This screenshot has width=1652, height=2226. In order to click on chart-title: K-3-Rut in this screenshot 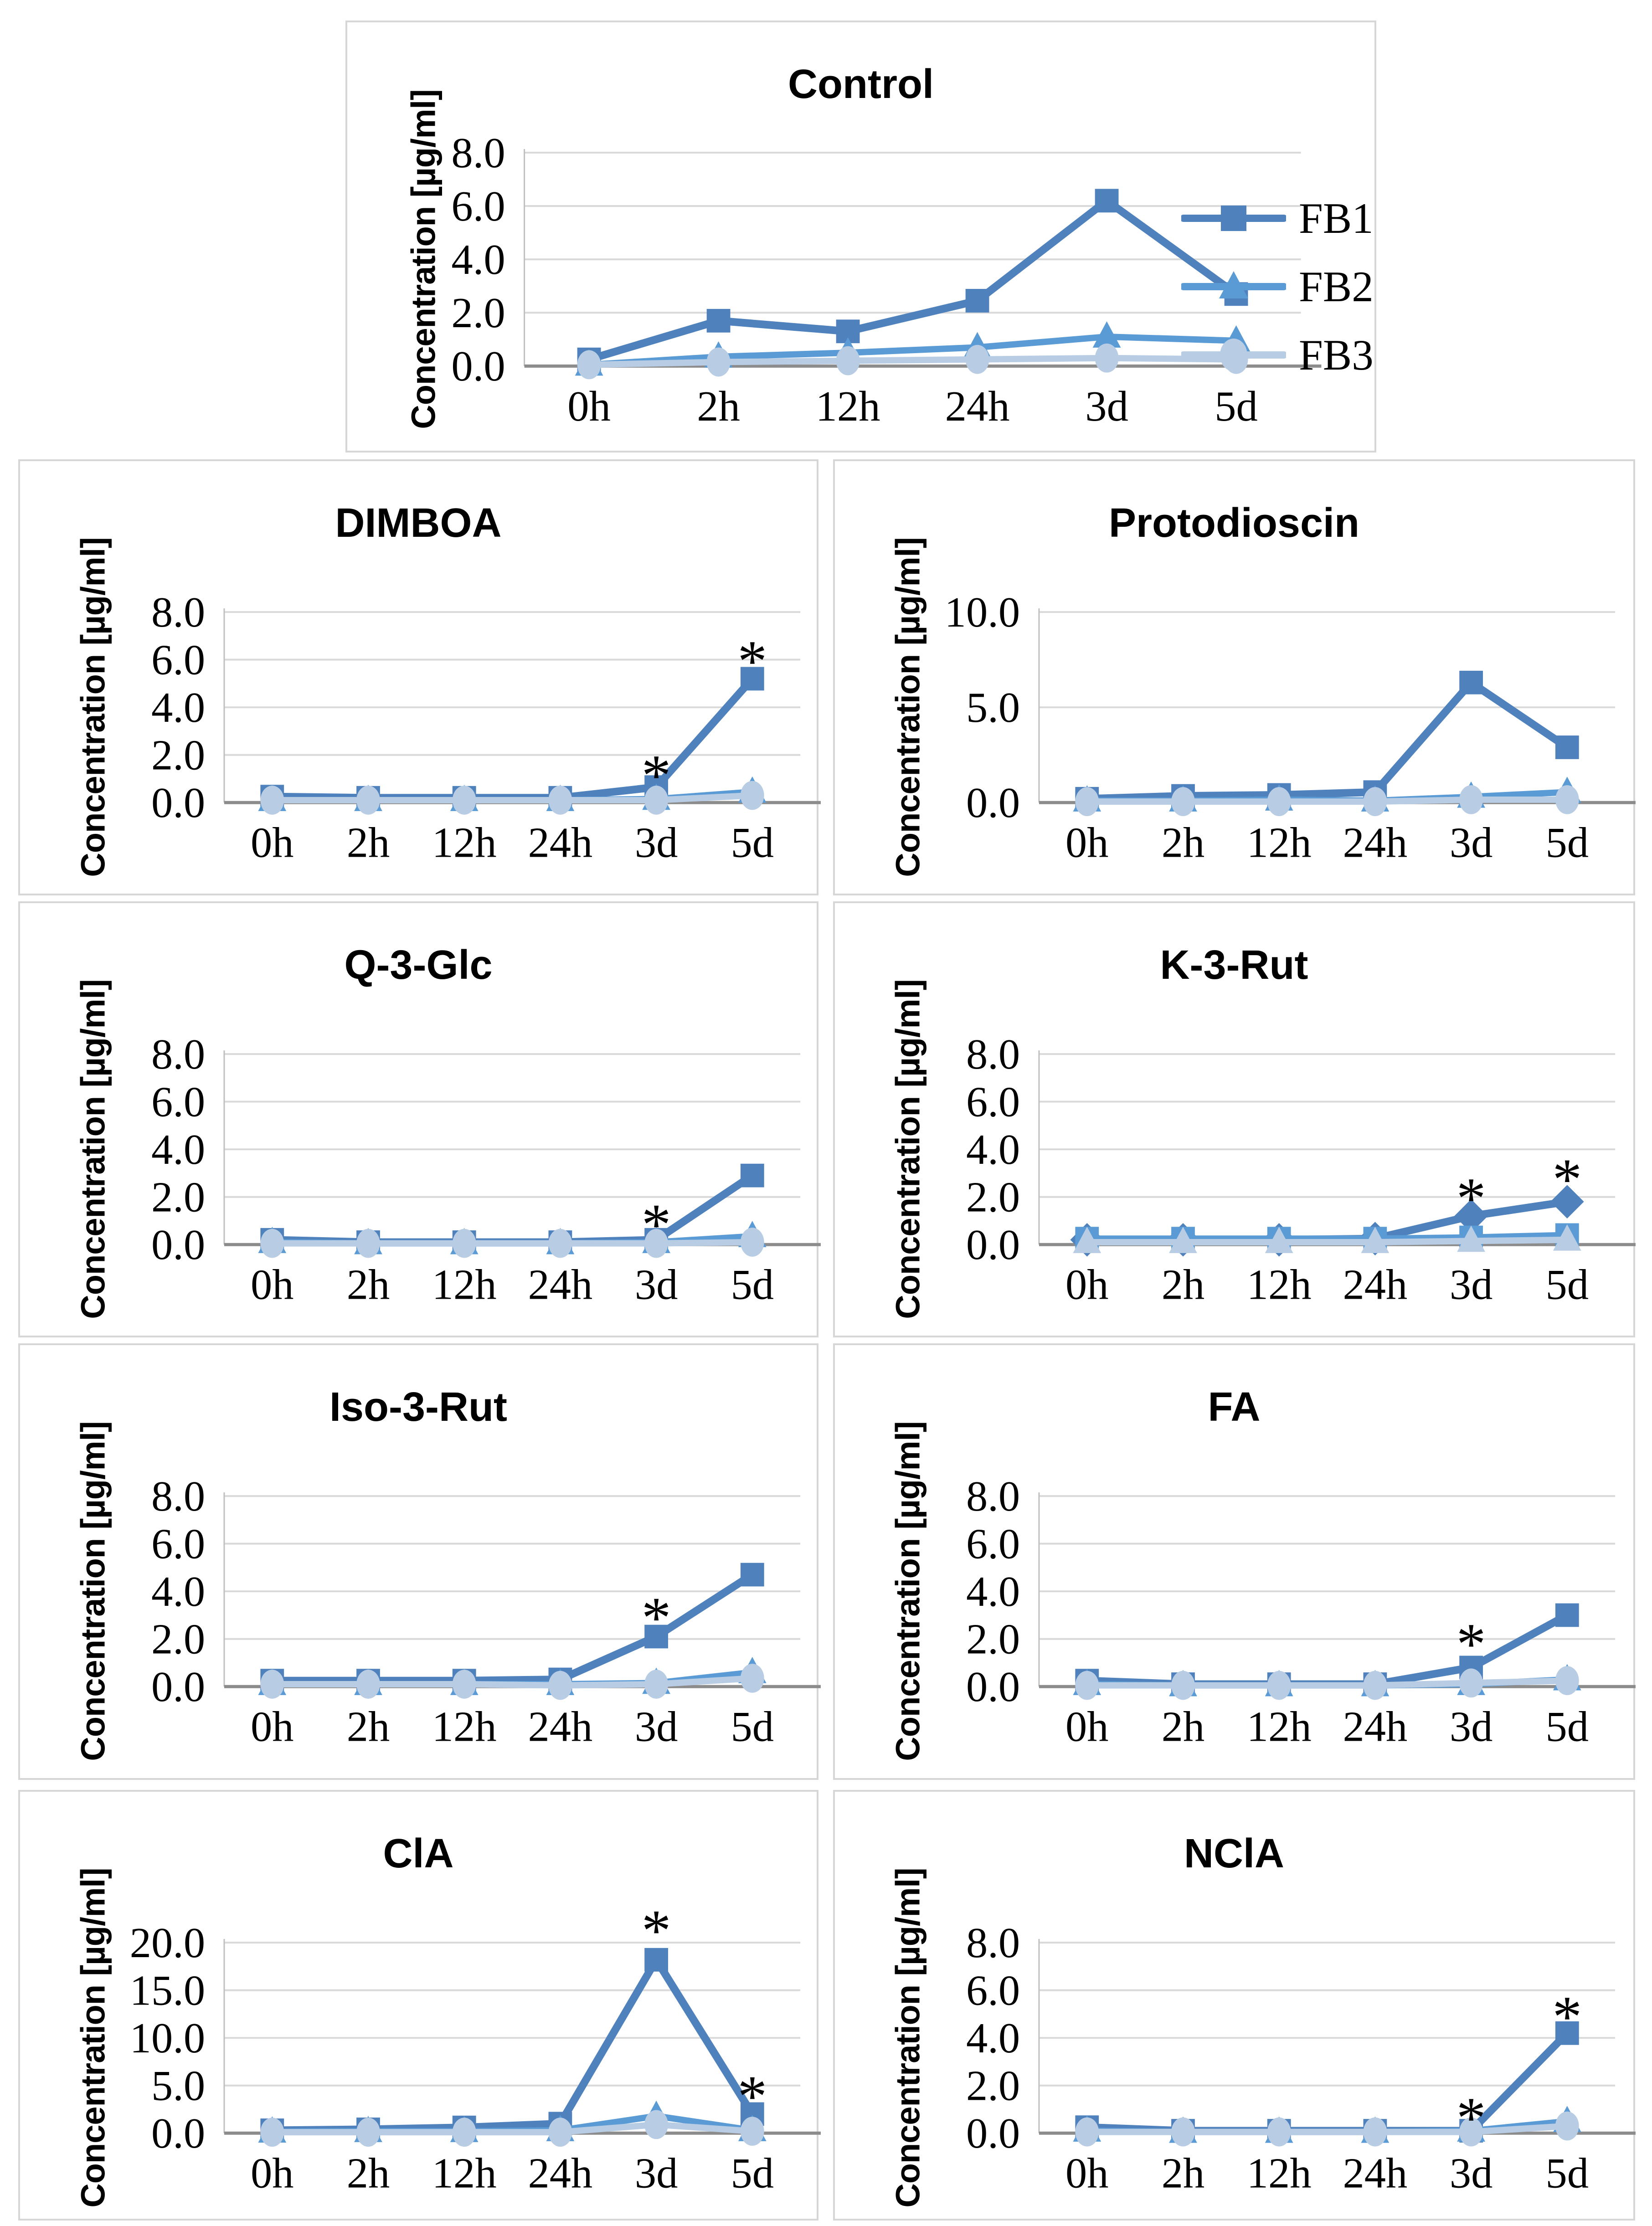, I will do `click(1234, 965)`.